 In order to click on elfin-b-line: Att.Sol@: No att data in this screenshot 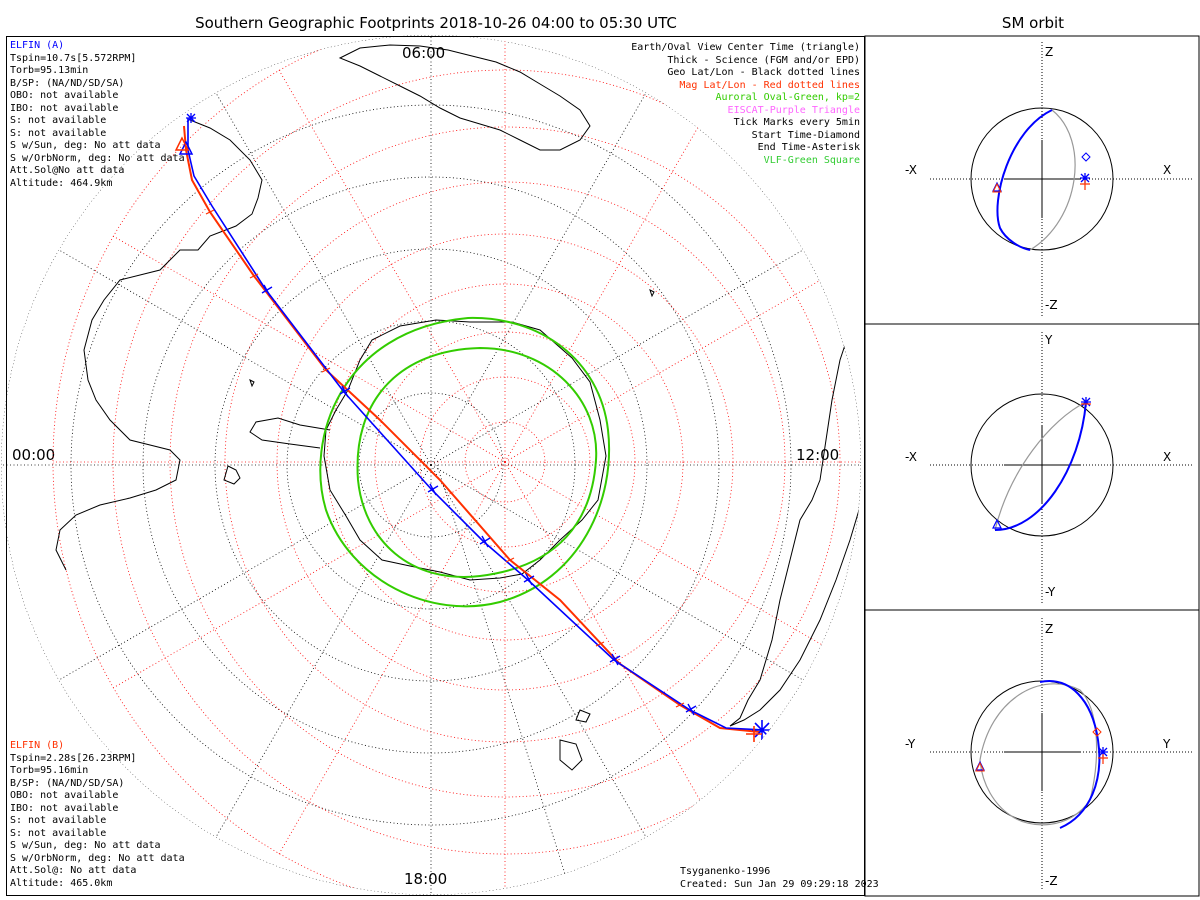, I will do `click(73, 870)`.